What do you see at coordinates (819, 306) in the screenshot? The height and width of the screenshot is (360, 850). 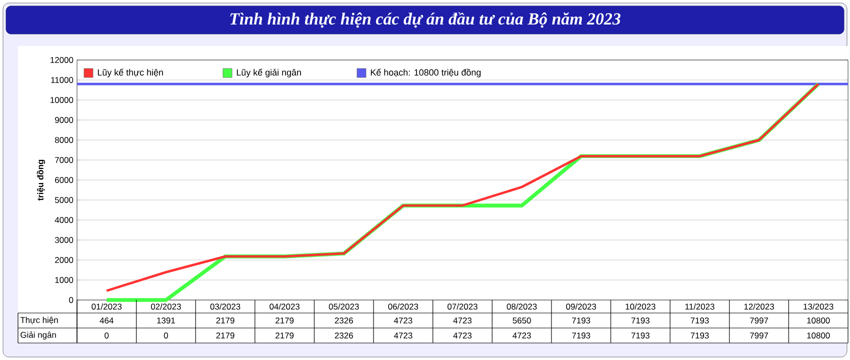 I see `x-tick-label: 13/2023` at bounding box center [819, 306].